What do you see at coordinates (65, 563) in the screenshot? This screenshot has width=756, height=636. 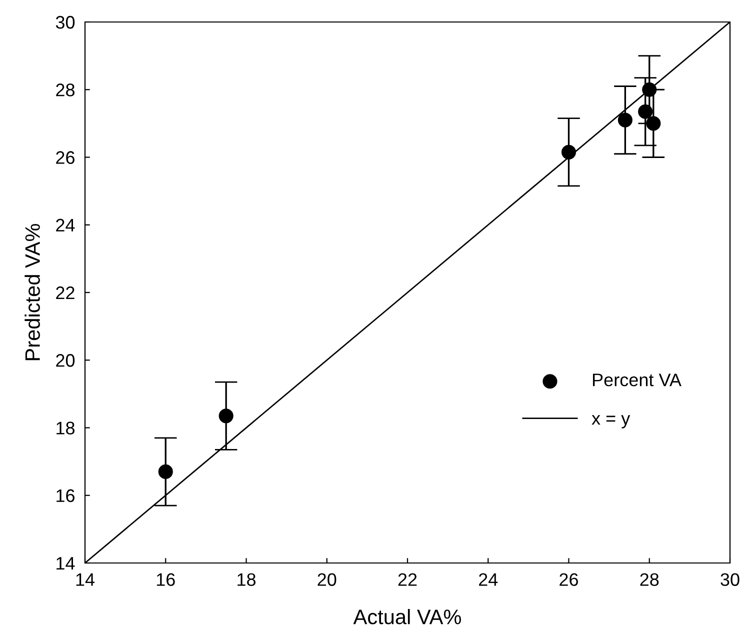 I see `y-tick-label: 14` at bounding box center [65, 563].